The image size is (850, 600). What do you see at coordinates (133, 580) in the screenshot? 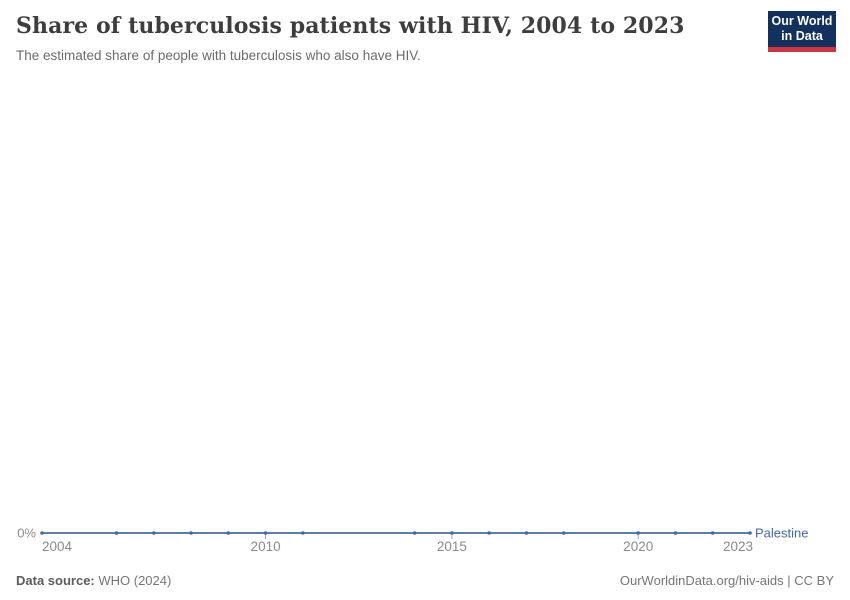
I see `data-source-value: WHO (2024)` at bounding box center [133, 580].